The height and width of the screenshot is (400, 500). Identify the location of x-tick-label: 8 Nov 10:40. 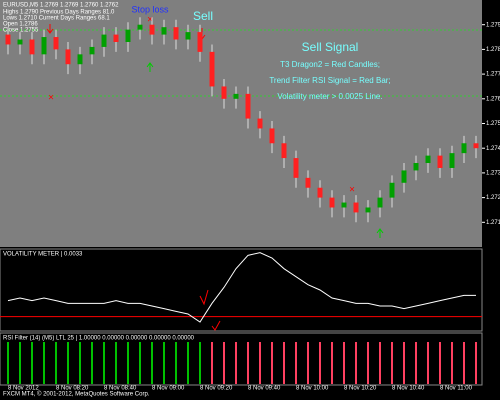
(408, 389).